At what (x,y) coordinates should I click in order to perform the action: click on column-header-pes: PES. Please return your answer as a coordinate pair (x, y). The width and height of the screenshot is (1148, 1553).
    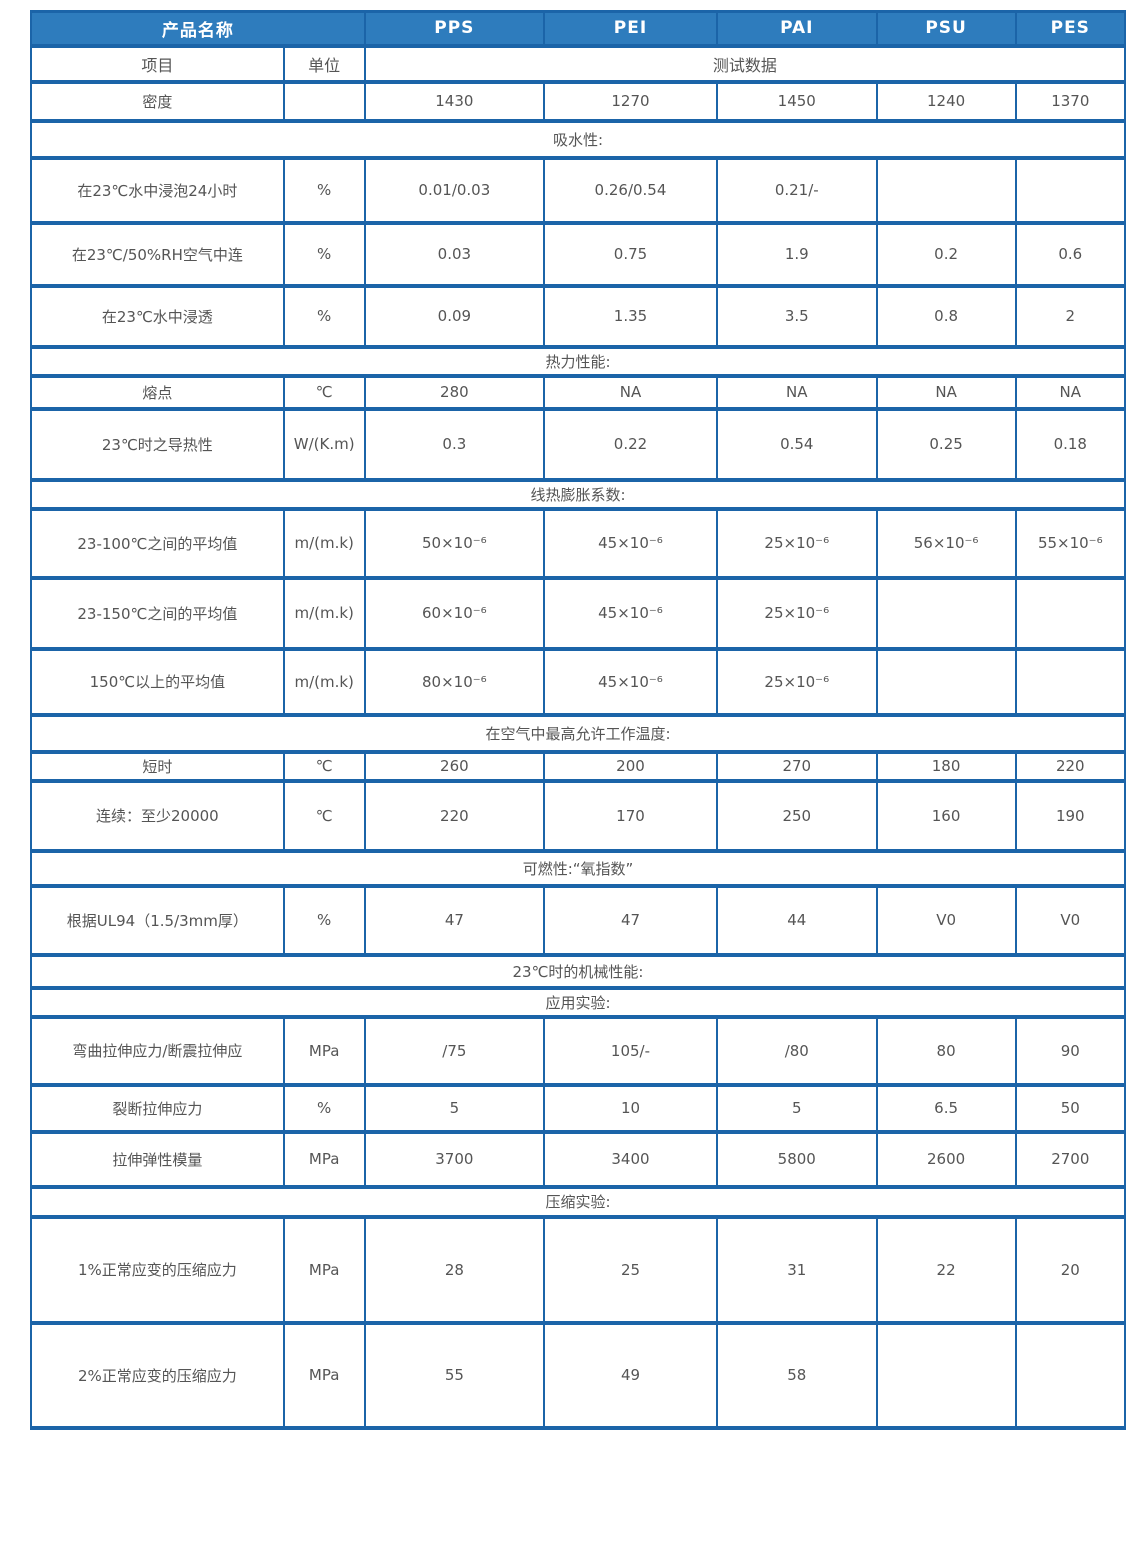
    Looking at the image, I should click on (1070, 29).